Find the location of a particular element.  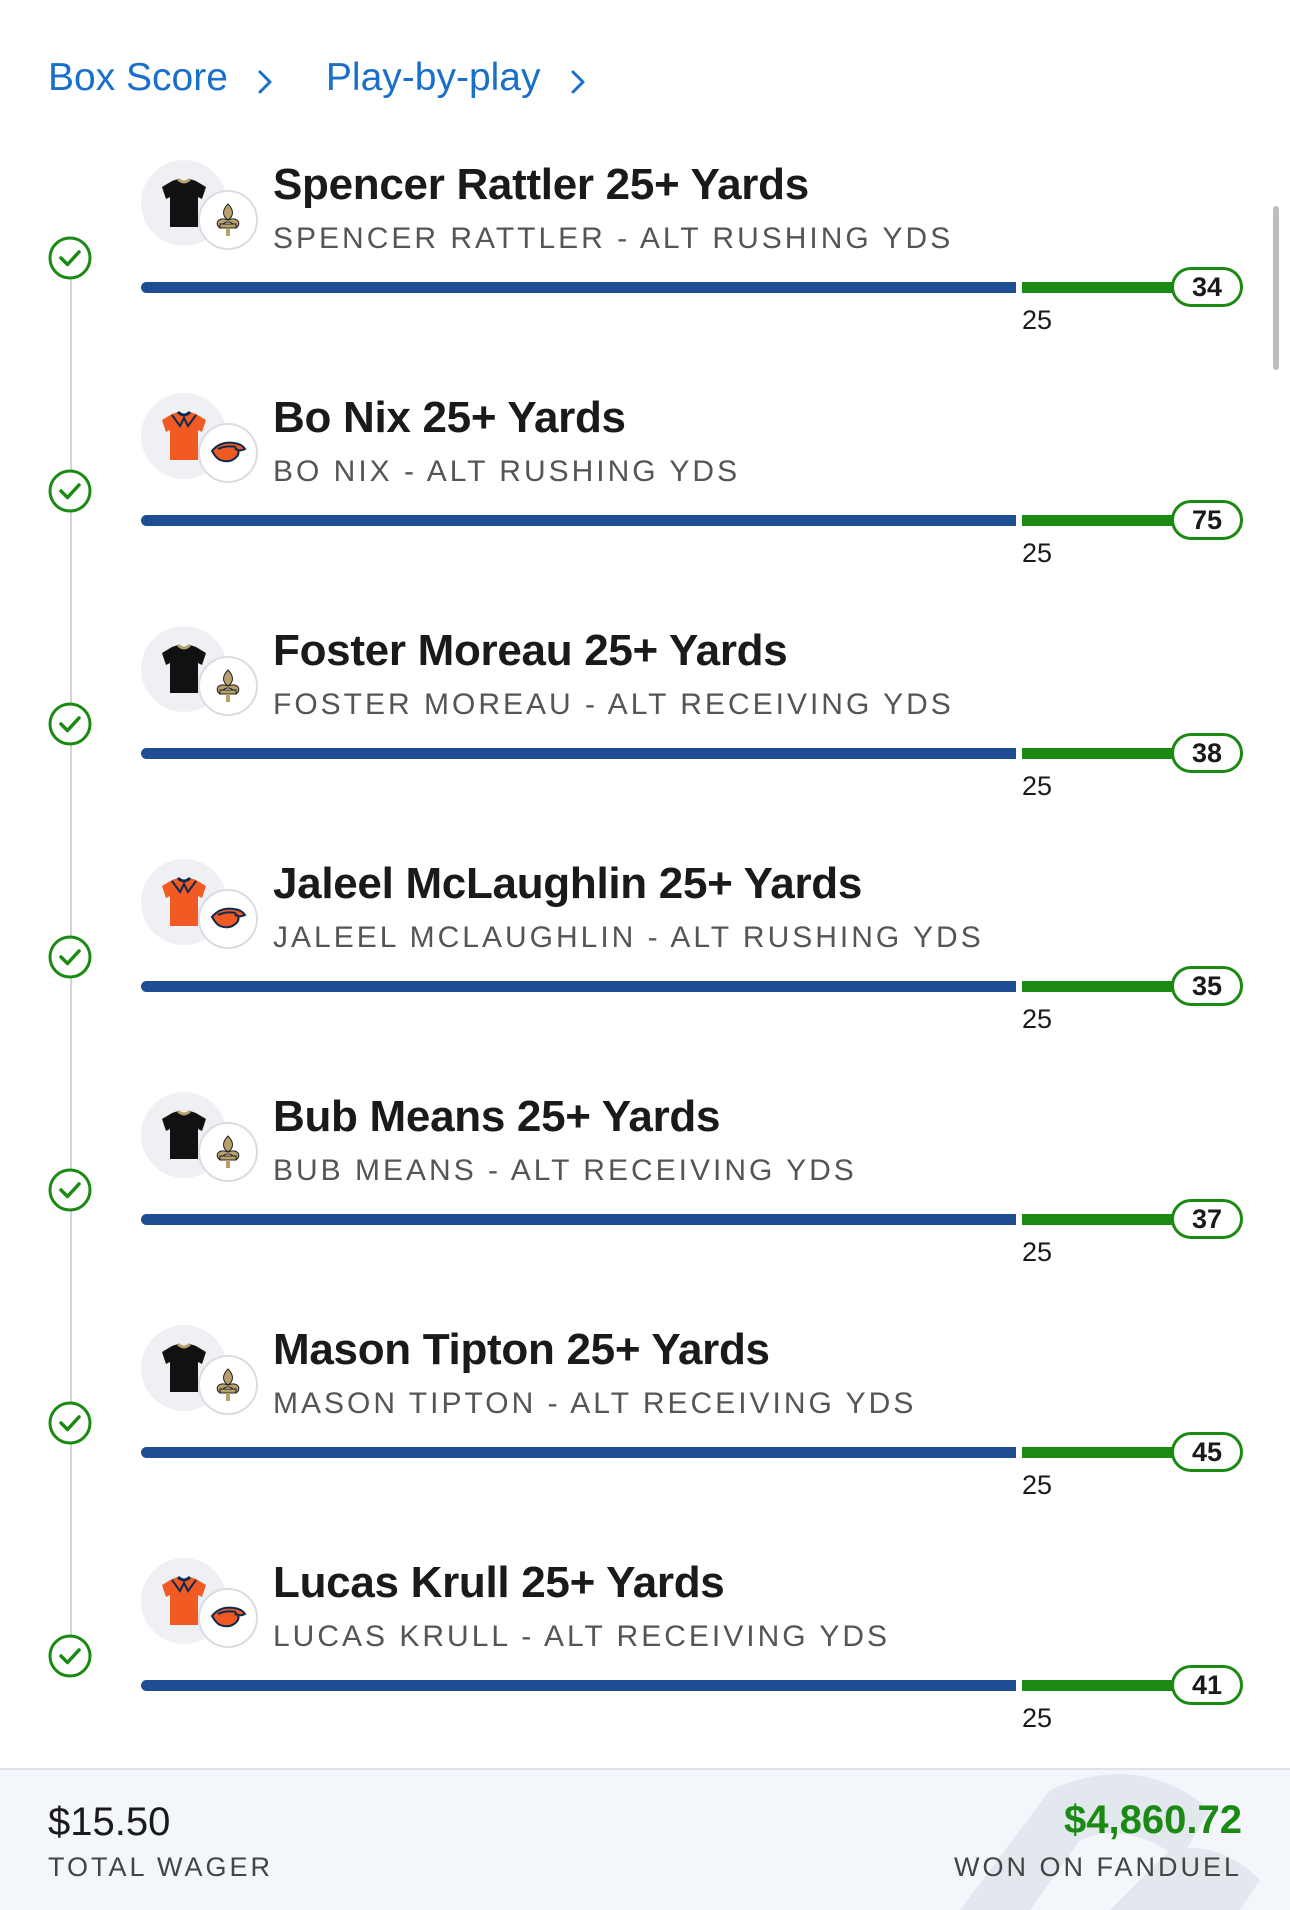

leg-title: Mason Tipton 25+ Yards is located at coordinates (521, 1349).